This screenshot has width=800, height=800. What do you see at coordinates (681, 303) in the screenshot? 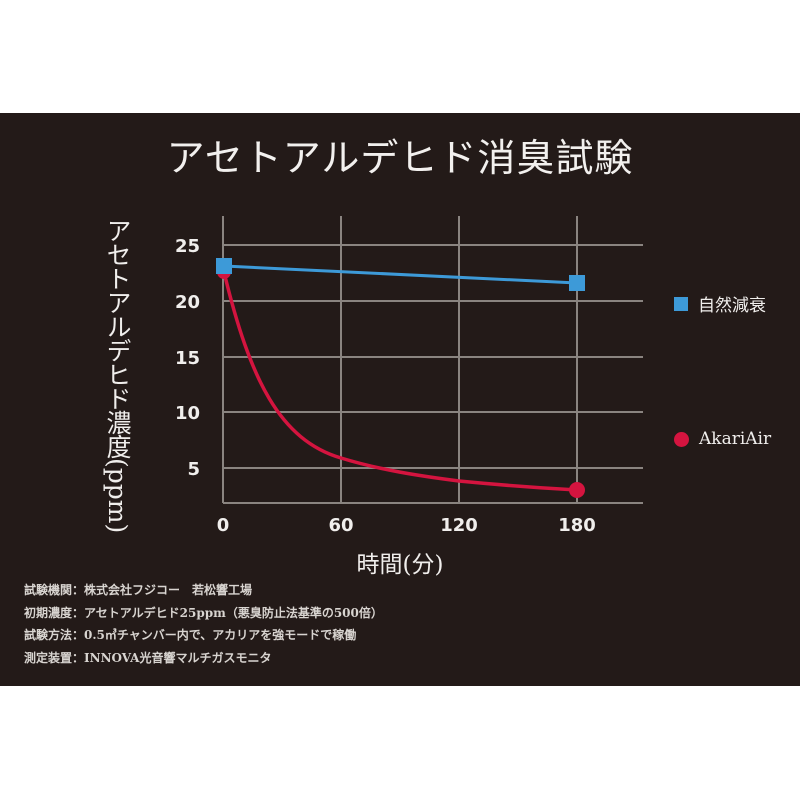
I see `square-marker-icon` at bounding box center [681, 303].